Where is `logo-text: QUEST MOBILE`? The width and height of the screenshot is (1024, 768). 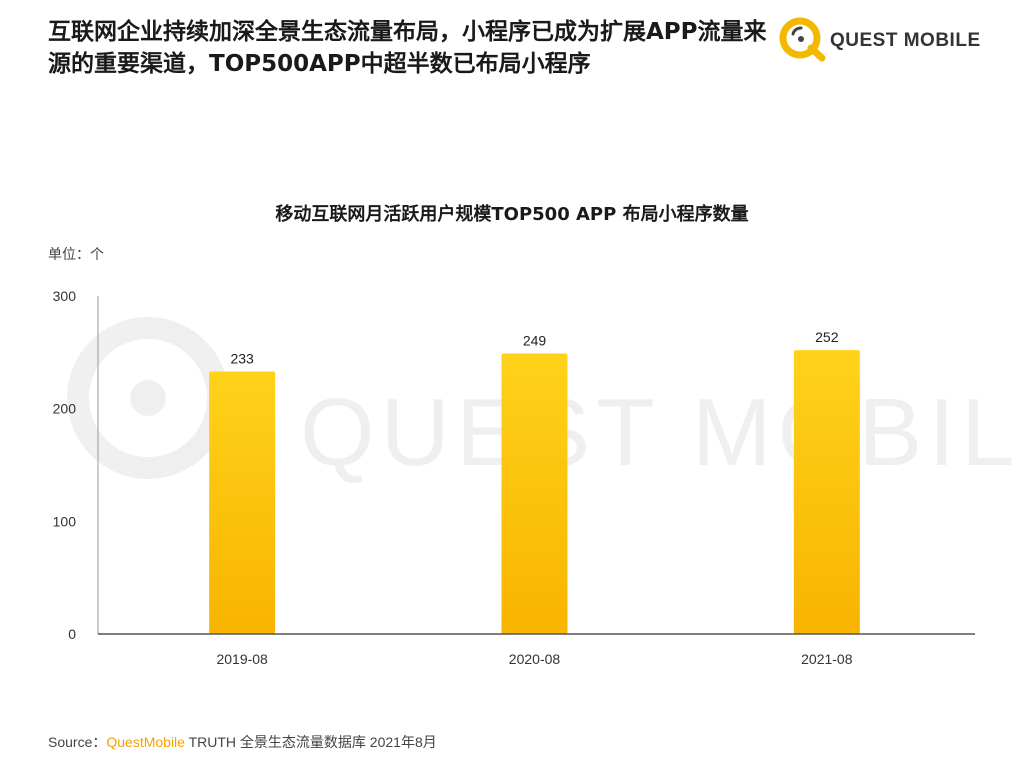
logo-text: QUEST MOBILE is located at coordinates (905, 40).